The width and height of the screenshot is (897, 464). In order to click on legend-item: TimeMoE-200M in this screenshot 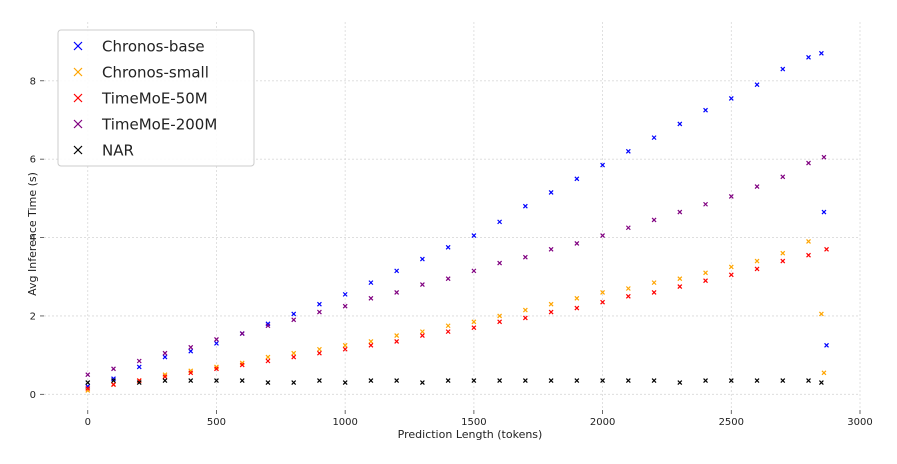, I will do `click(145, 125)`.